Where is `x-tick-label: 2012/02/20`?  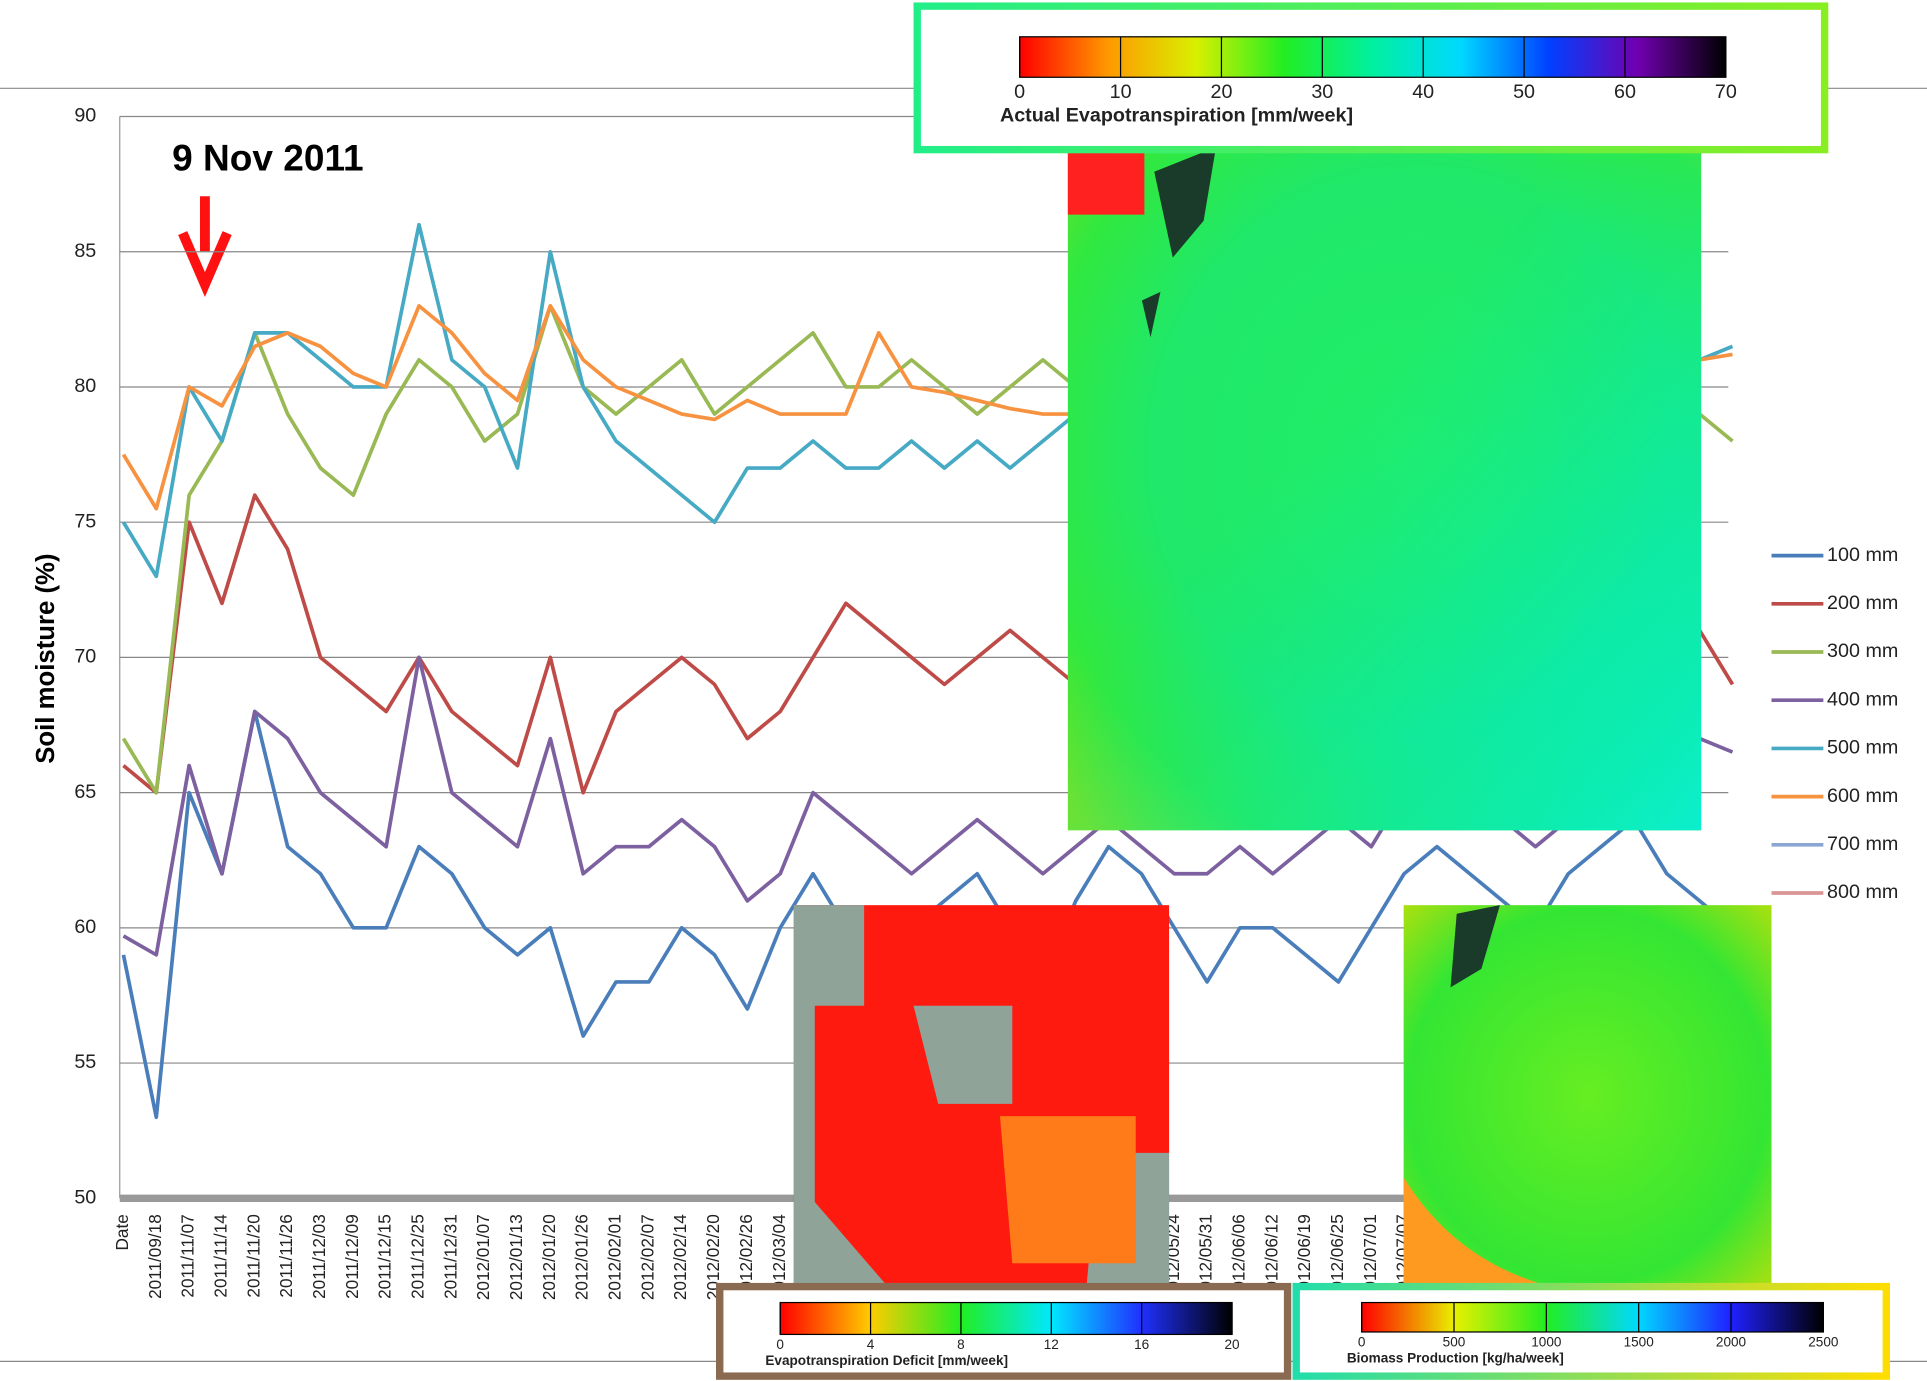 x-tick-label: 2012/02/20 is located at coordinates (713, 1257).